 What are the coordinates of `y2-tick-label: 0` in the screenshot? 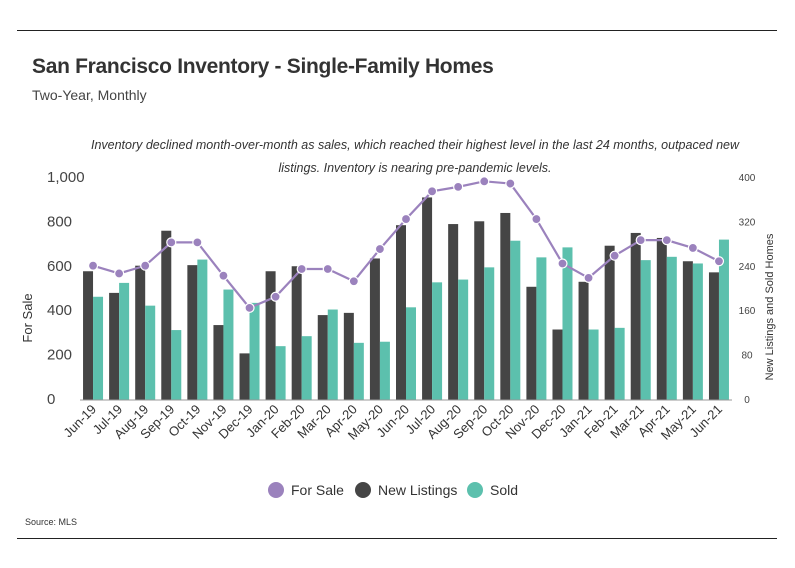 It's located at (747, 400).